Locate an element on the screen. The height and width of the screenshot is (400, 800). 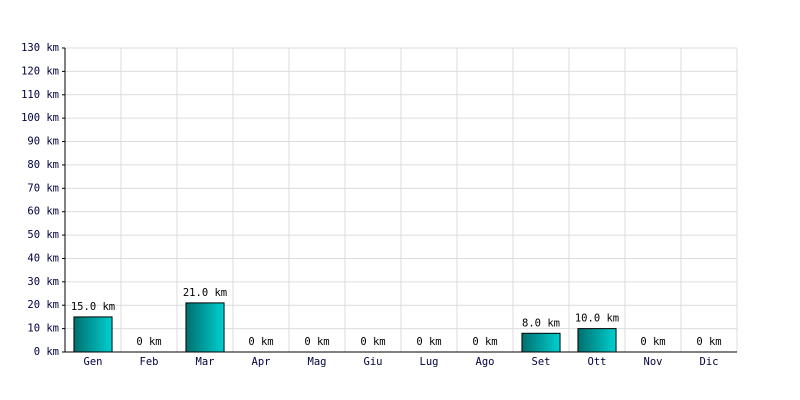
y-tick-label: 90 km is located at coordinates (43, 142).